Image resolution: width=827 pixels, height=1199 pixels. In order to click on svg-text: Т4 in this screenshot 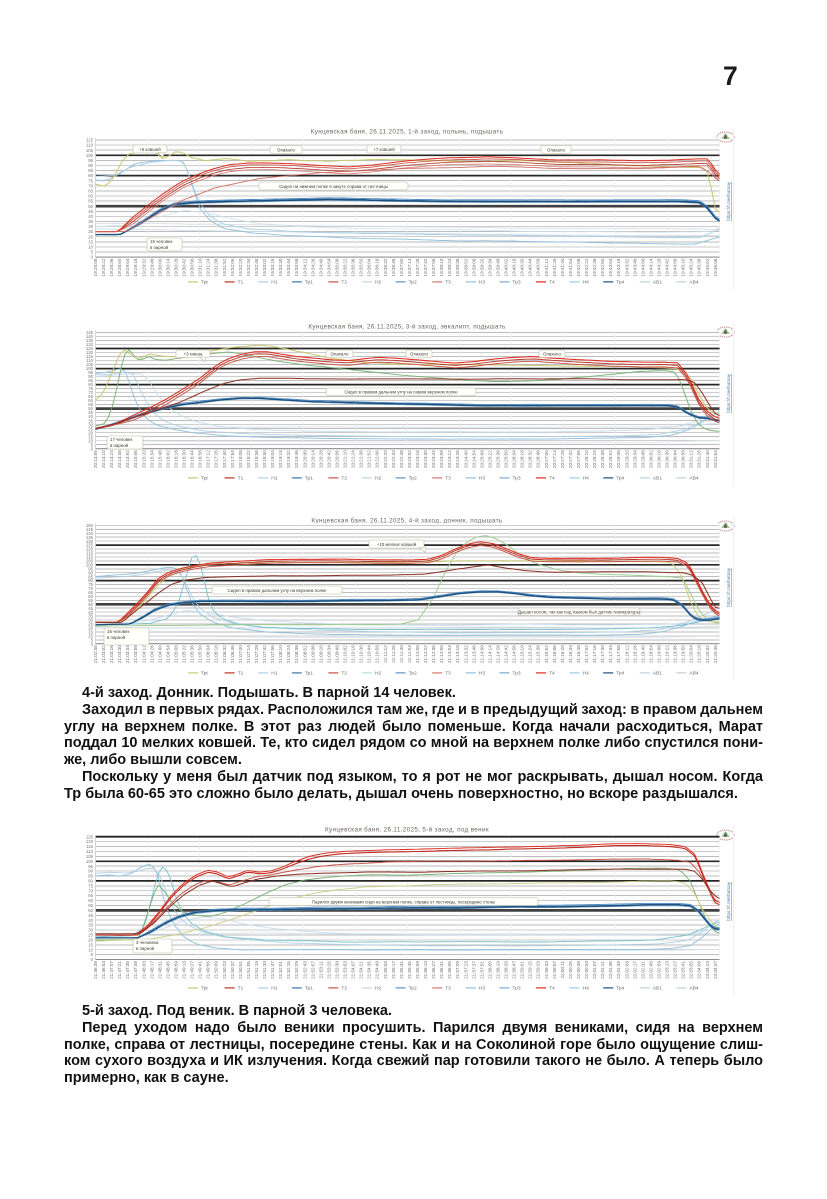, I will do `click(552, 283)`.